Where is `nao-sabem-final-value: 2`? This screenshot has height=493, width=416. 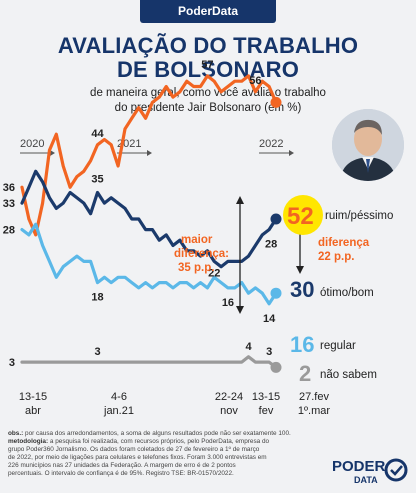 nao-sabem-final-value: 2 is located at coordinates (305, 373).